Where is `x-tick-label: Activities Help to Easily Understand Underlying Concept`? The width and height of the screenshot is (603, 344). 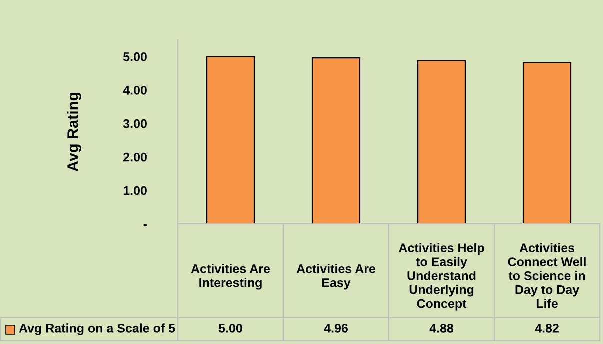
x-tick-label: Activities Help to Easily Understand Underlying Concept is located at coordinates (441, 277).